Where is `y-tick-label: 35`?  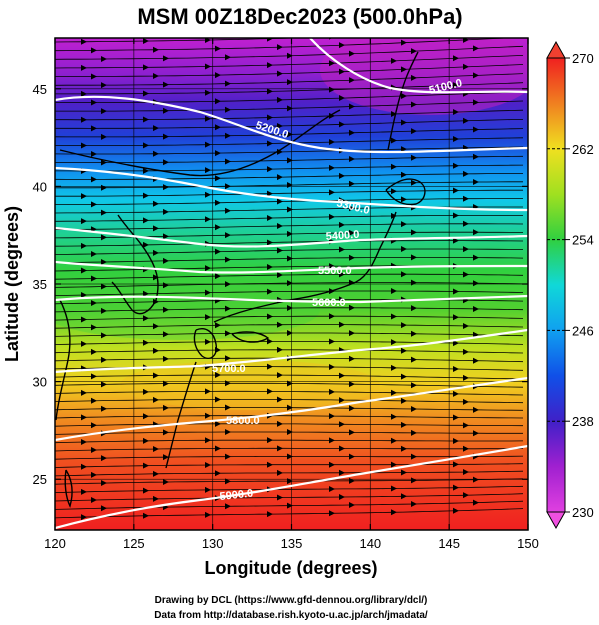
y-tick-label: 35 is located at coordinates (40, 284).